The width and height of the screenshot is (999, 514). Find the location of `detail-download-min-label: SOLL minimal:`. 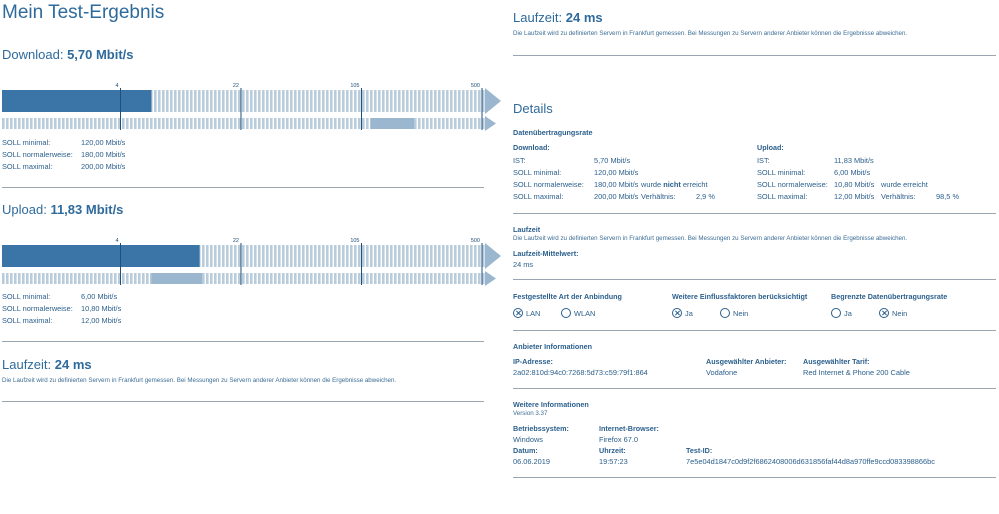

detail-download-min-label: SOLL minimal: is located at coordinates (537, 172).